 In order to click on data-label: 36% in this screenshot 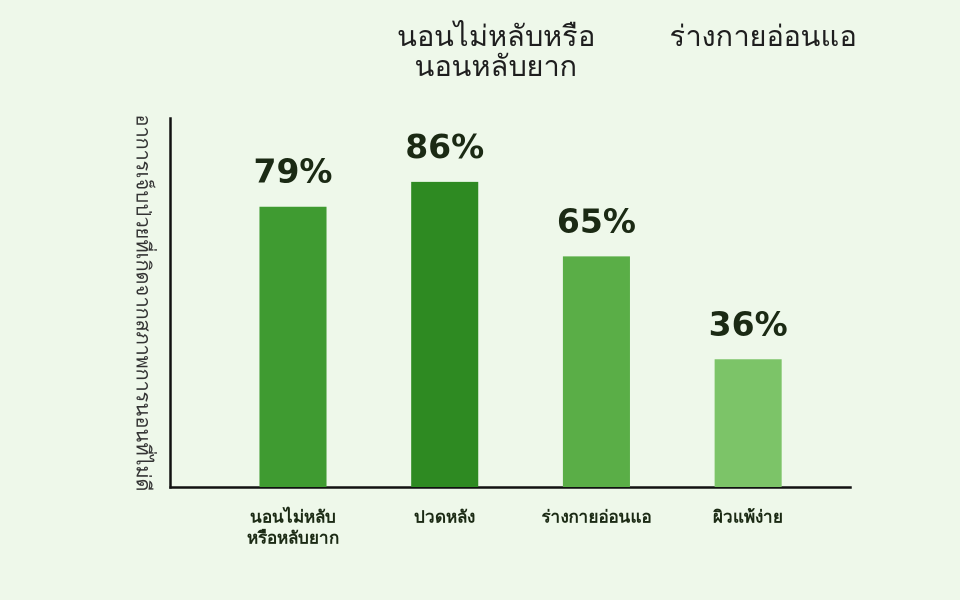, I will do `click(748, 324)`.